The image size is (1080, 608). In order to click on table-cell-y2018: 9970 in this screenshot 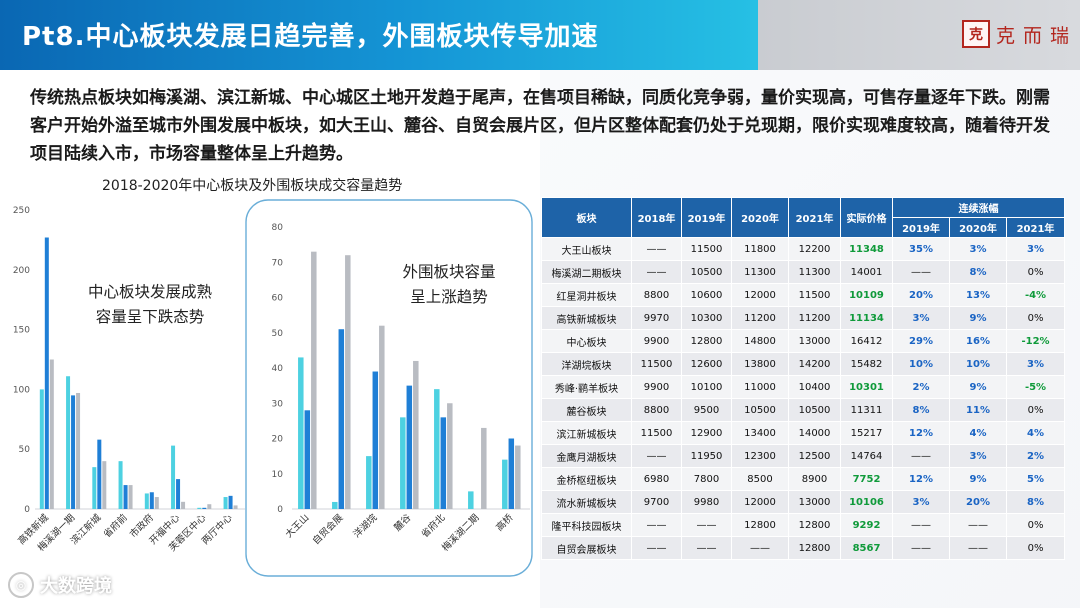, I will do `click(656, 318)`.